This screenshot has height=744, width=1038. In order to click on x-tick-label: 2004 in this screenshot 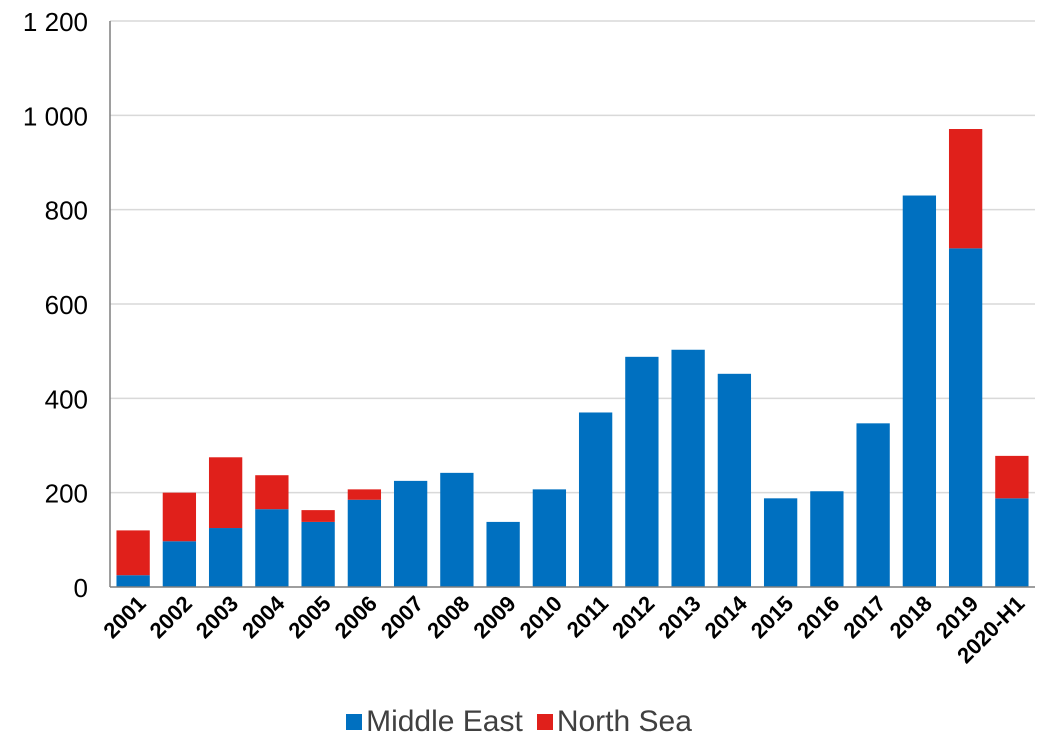, I will do `click(263, 616)`.